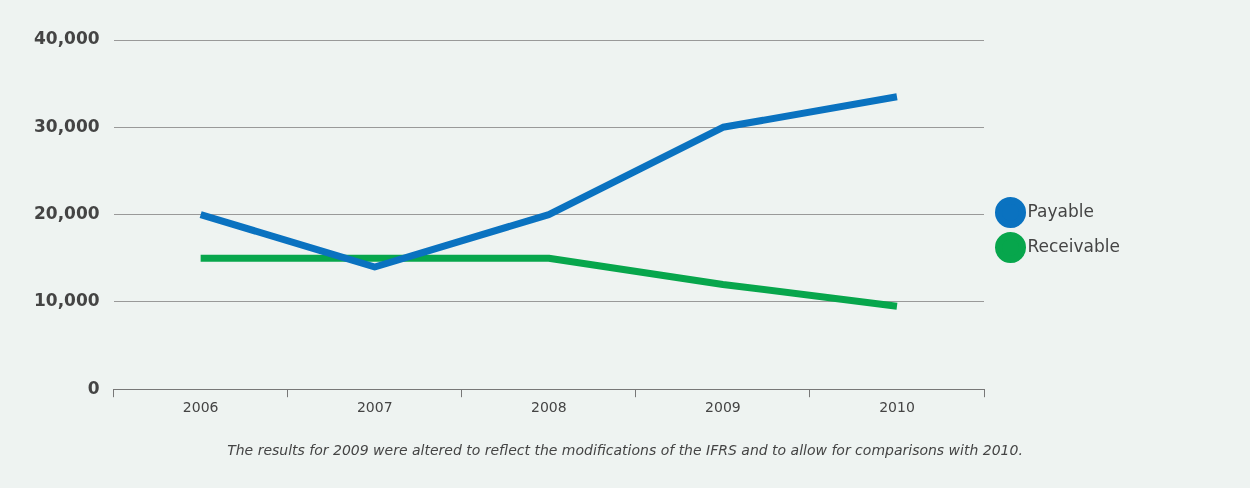 This screenshot has width=1250, height=488. What do you see at coordinates (897, 407) in the screenshot?
I see `x-tick-label: 2010` at bounding box center [897, 407].